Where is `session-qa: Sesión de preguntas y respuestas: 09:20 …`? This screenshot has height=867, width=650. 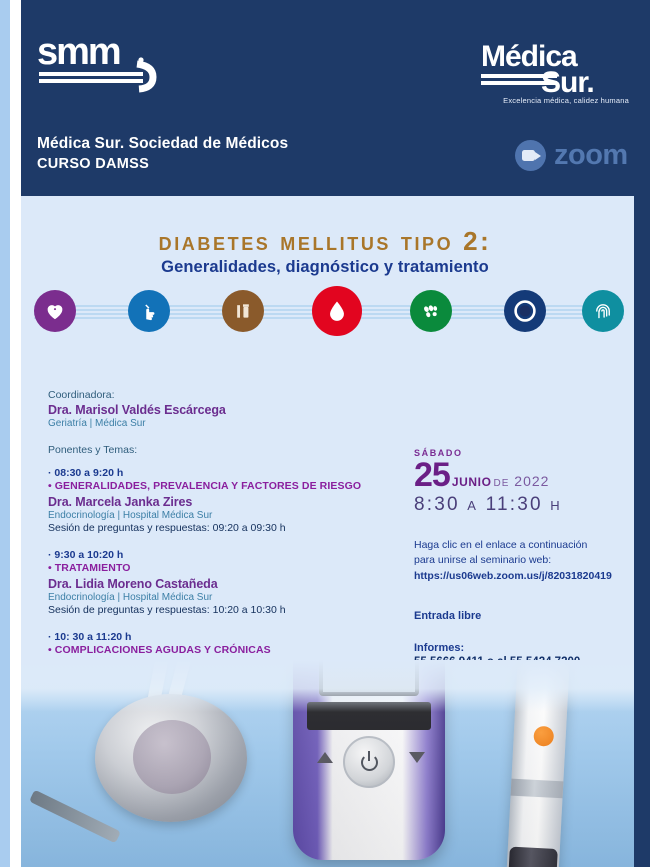 session-qa: Sesión de preguntas y respuestas: 09:20 … is located at coordinates (167, 528).